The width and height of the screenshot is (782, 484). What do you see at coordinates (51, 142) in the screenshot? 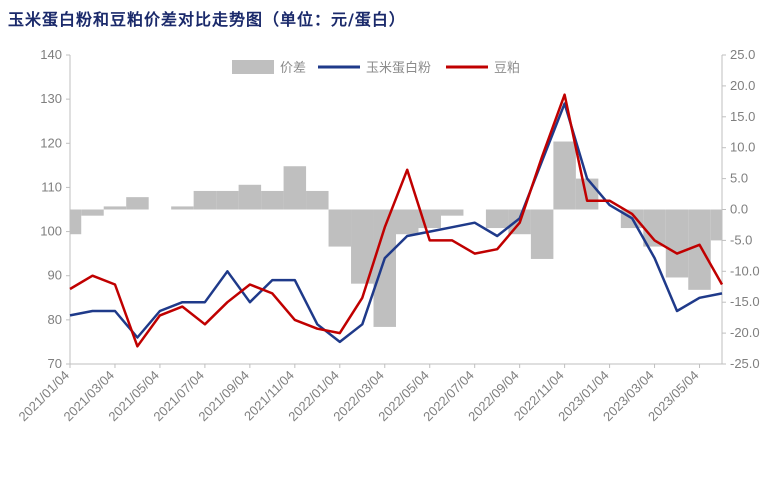
I see `left-tick-label: 120` at bounding box center [51, 142].